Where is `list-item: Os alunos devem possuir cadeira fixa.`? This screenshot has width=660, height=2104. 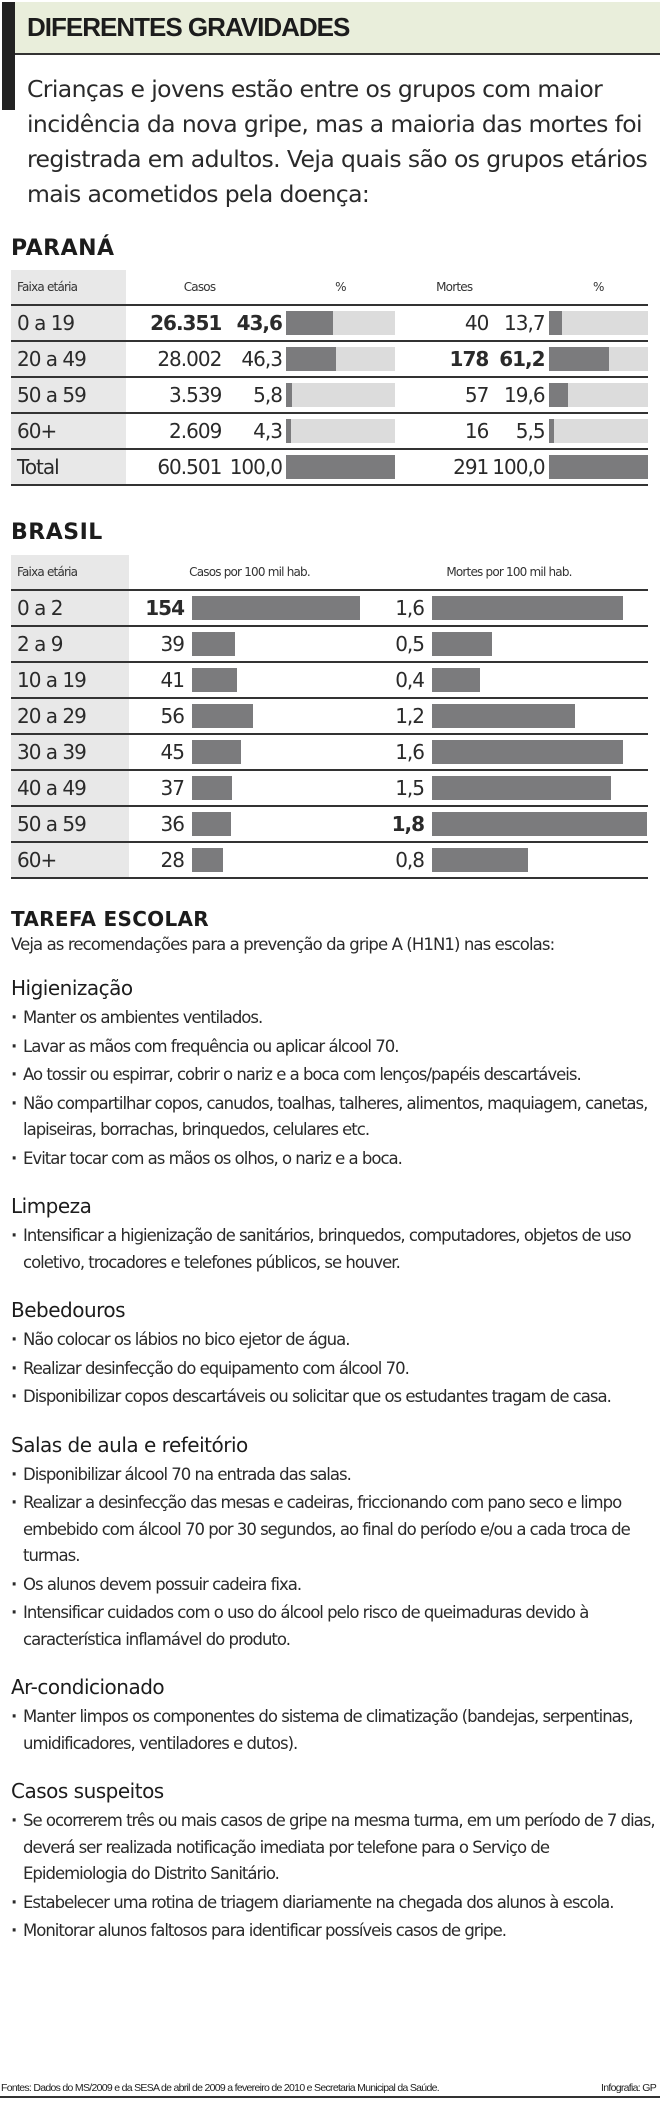 list-item: Os alunos devem possuir cadeira fixa. is located at coordinates (333, 1585).